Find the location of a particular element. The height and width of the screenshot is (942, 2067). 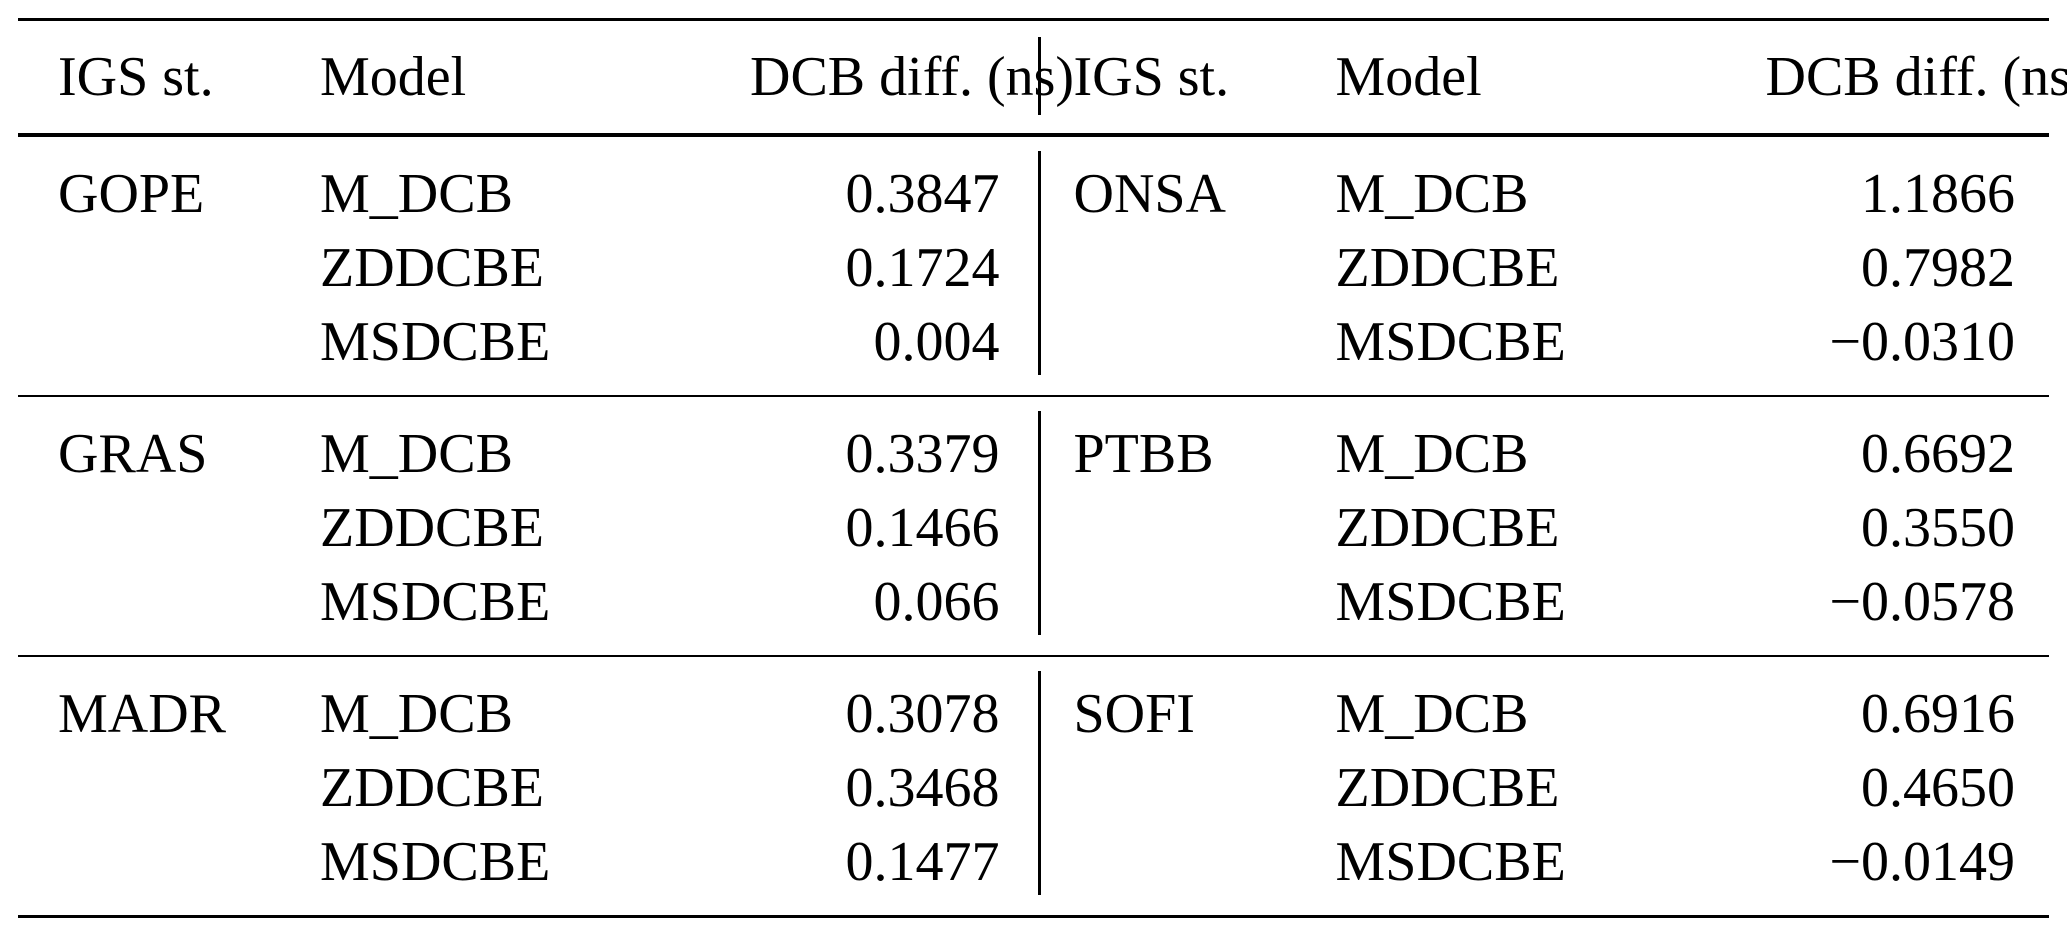

value-cell: 0.4650 is located at coordinates (1938, 788).